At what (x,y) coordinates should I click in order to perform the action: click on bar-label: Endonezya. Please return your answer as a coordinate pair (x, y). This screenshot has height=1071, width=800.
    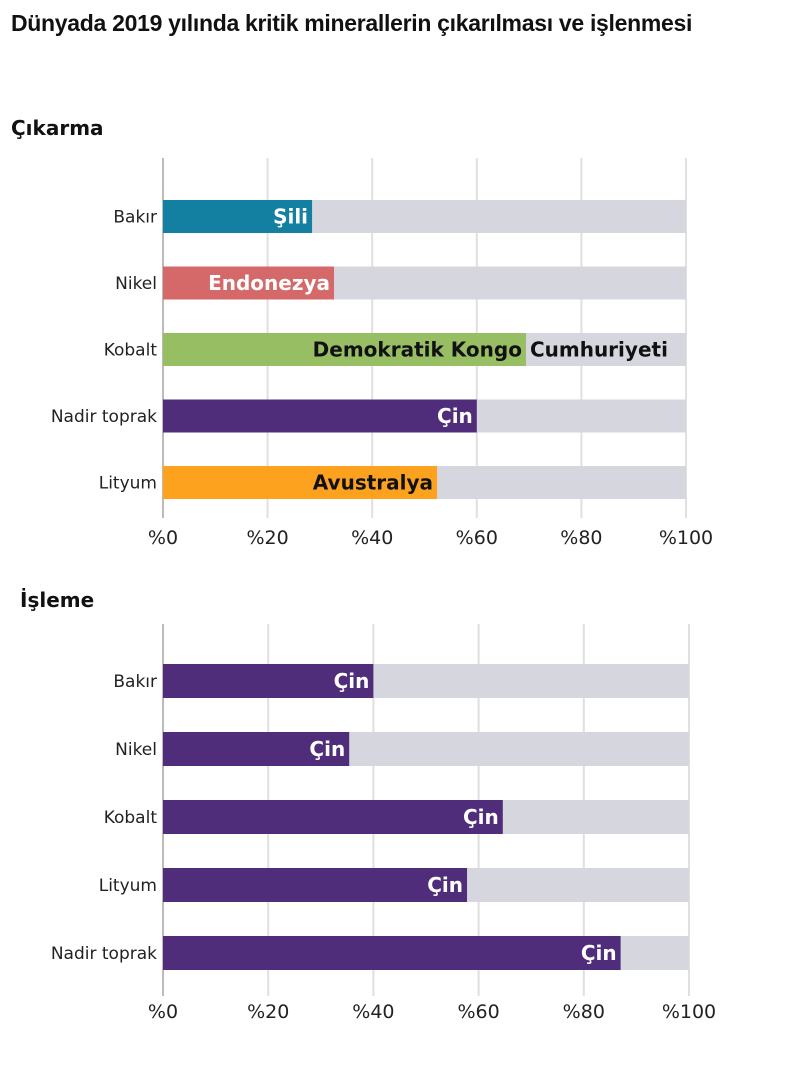
    Looking at the image, I should click on (269, 283).